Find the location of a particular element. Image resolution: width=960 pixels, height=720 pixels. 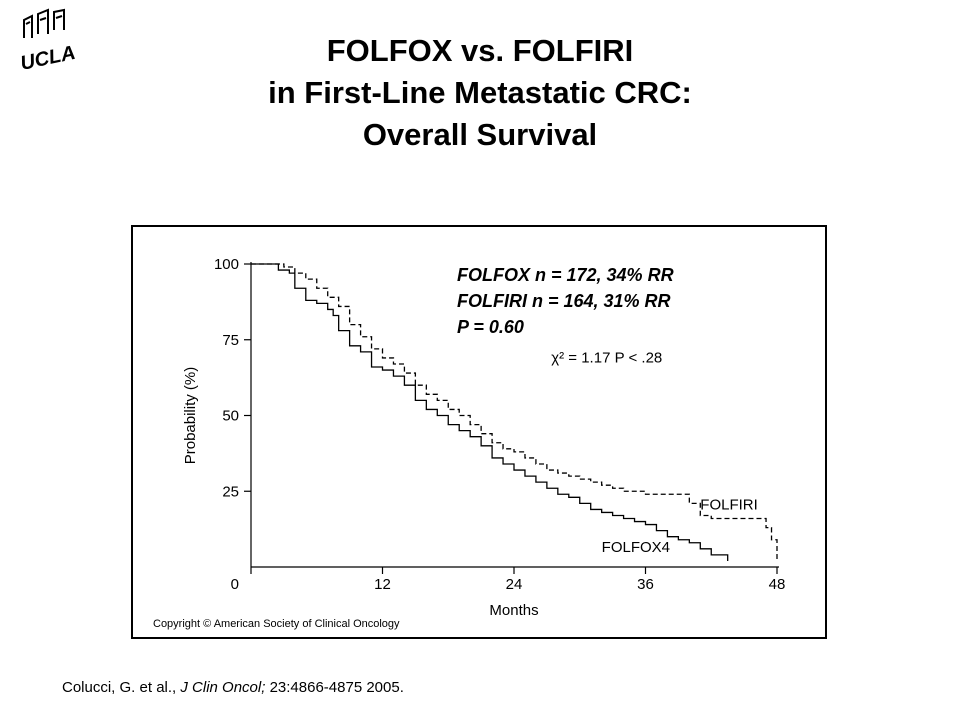

ucla-logo: UCLA is located at coordinates (48, 41).